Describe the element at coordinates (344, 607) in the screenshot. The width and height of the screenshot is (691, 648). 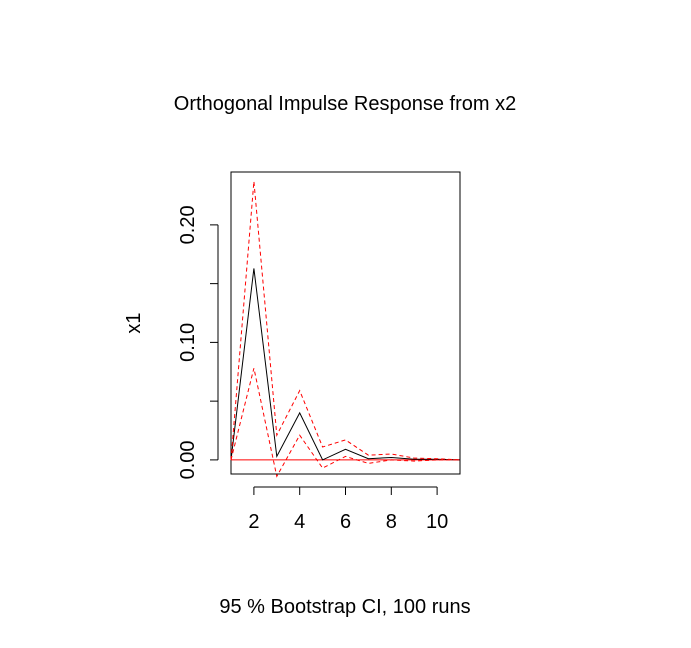
I see `footer-caption: 95 % Bootstrap CI, 100 runs` at that location.